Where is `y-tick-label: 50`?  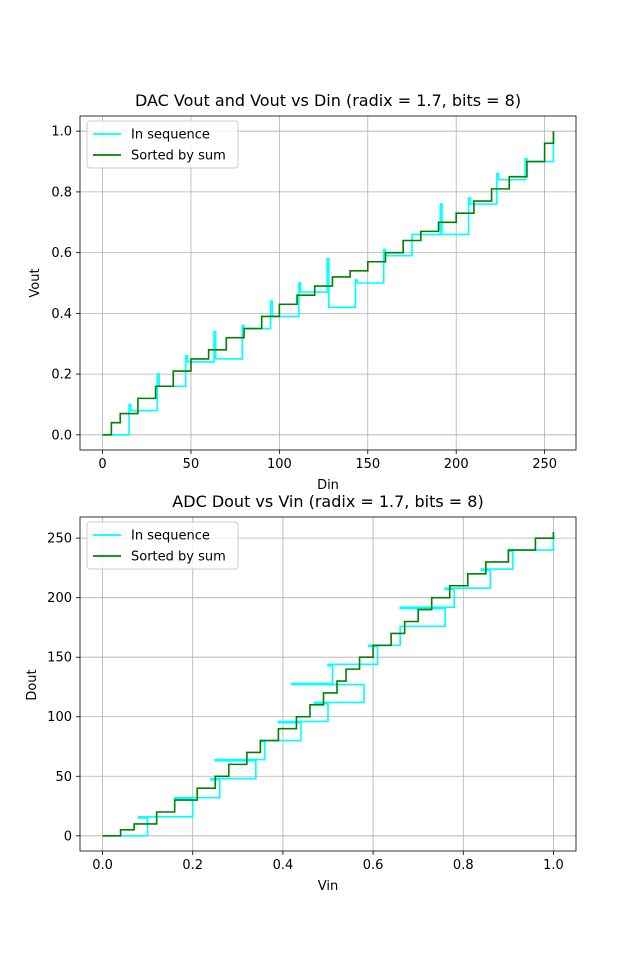 y-tick-label: 50 is located at coordinates (63, 777).